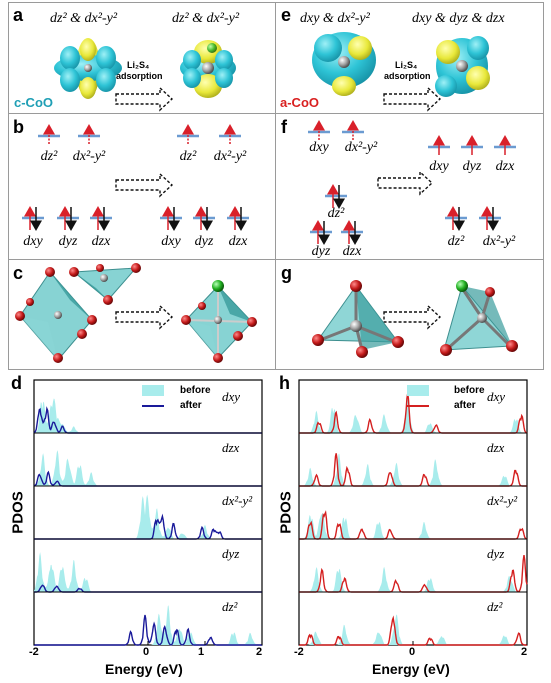  What do you see at coordinates (502, 500) in the screenshot?
I see `pdos-orbital-label-h-2: dx²-y²` at bounding box center [502, 500].